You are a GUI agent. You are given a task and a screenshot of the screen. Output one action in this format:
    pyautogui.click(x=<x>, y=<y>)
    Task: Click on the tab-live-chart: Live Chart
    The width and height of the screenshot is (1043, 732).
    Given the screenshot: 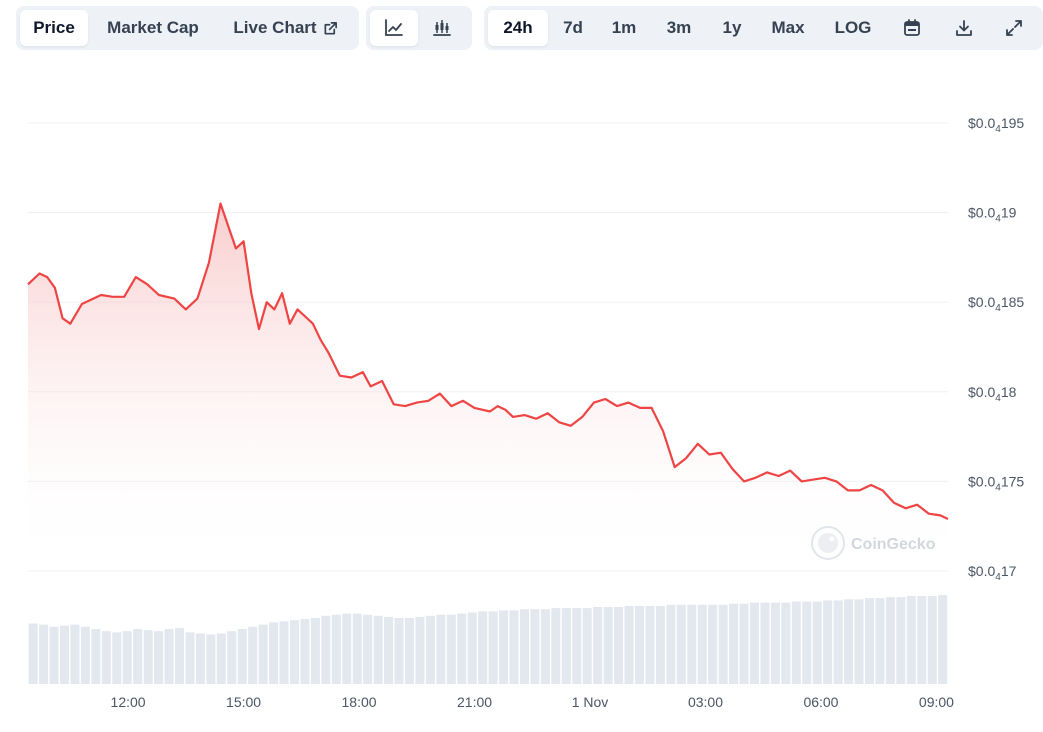 What is the action you would take?
    pyautogui.click(x=285, y=28)
    